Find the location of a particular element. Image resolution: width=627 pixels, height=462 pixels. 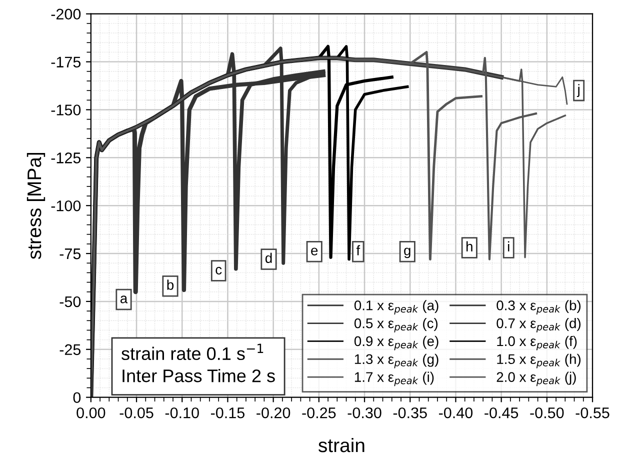

y-tick-label: -100 is located at coordinates (66, 206).